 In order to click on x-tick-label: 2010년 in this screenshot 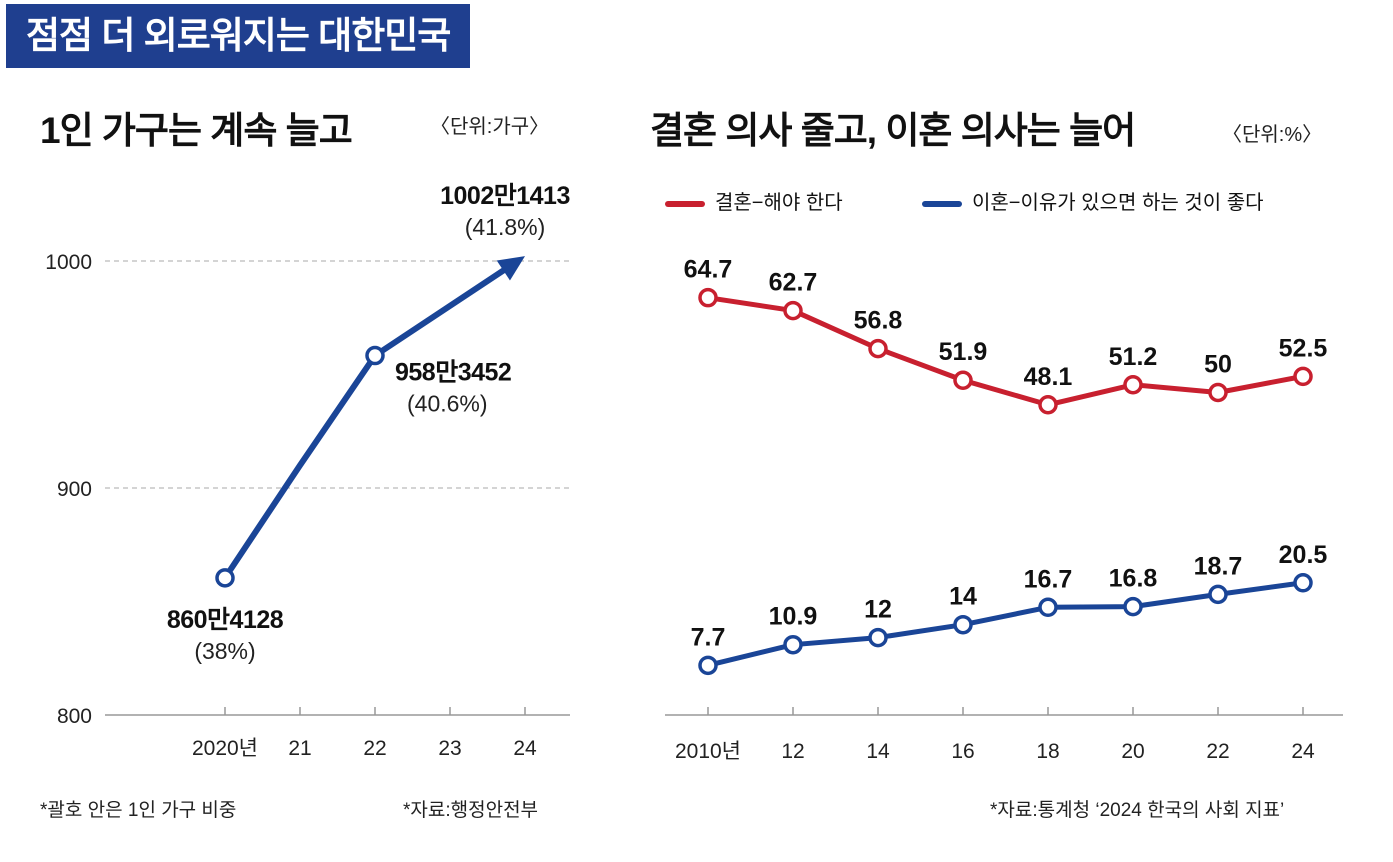, I will do `click(708, 751)`.